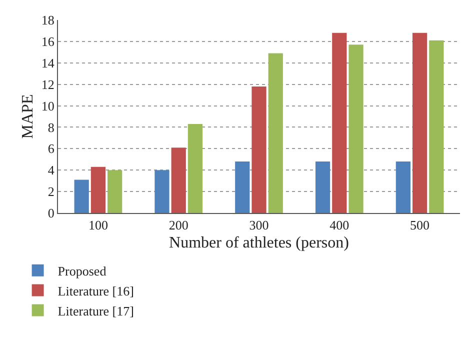 The width and height of the screenshot is (474, 338). Describe the element at coordinates (340, 225) in the screenshot. I see `x-tick-label: 400` at that location.